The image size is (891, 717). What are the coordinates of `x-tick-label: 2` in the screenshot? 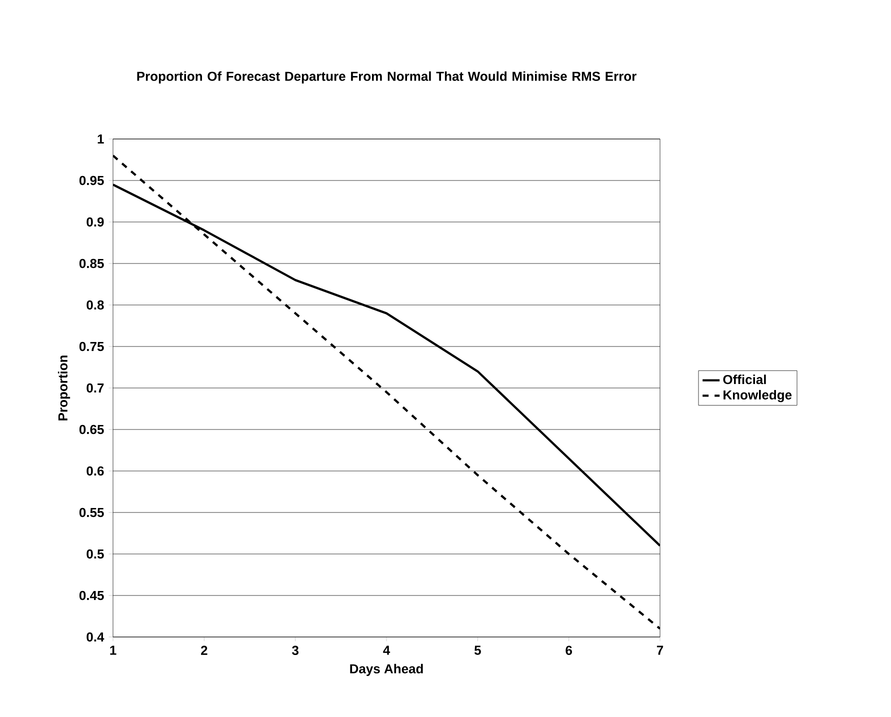 It's located at (204, 650).